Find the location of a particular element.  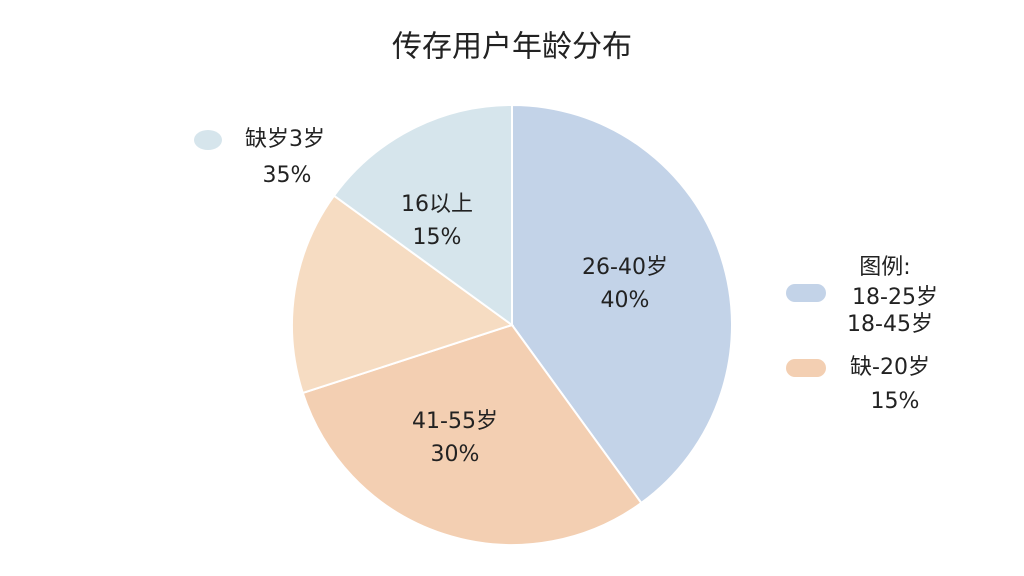

annotation: 缺岁3岁 is located at coordinates (285, 139).